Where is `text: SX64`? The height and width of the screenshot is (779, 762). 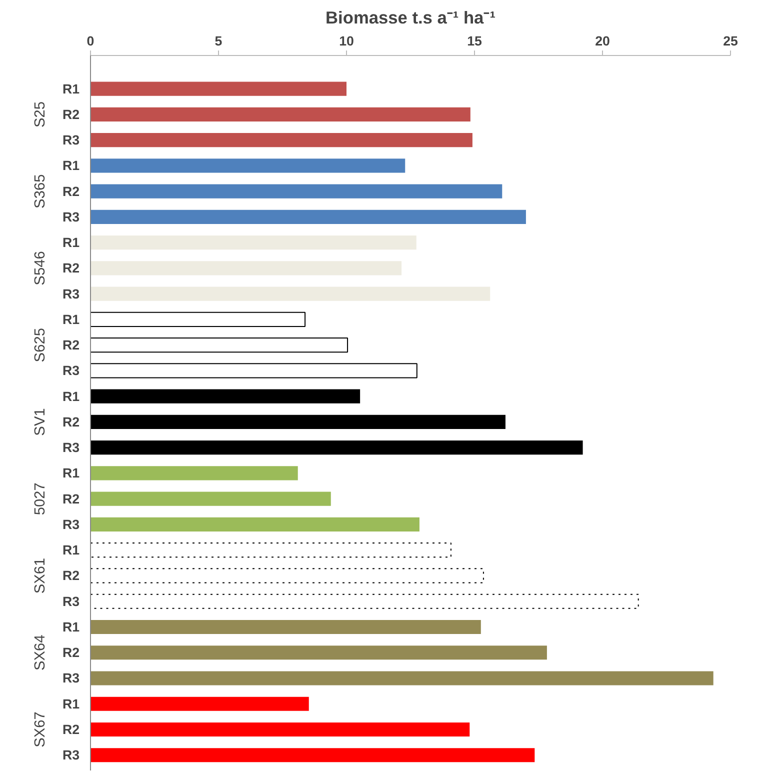 text: SX64 is located at coordinates (40, 652).